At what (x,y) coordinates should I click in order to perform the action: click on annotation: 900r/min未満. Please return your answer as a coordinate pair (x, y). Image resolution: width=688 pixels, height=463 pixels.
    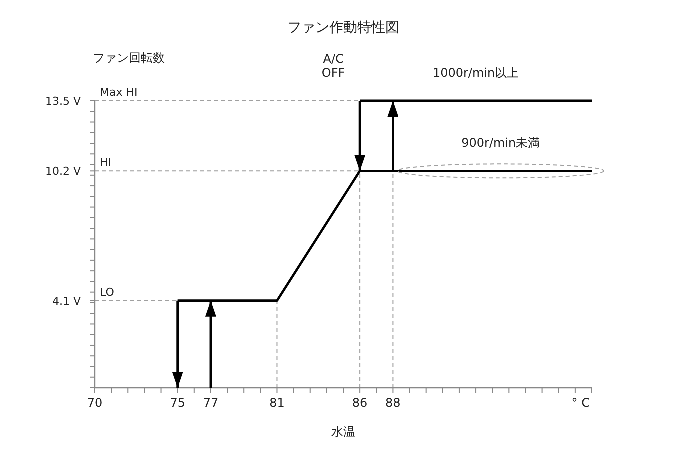
    Looking at the image, I should click on (501, 143).